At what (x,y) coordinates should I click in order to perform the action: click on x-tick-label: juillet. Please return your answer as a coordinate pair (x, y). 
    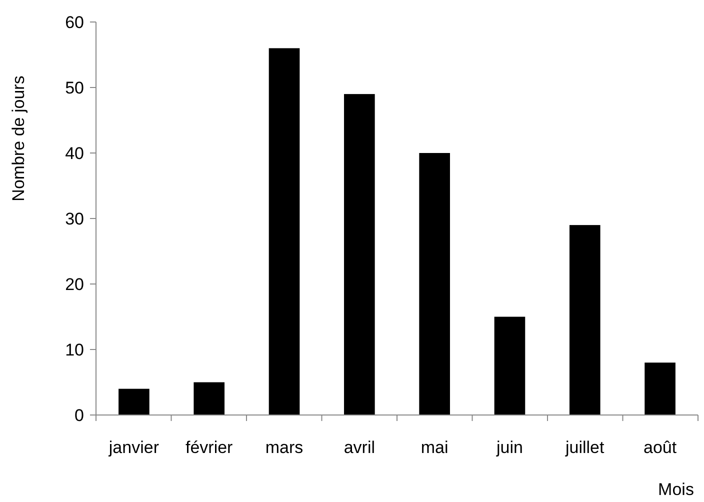
    Looking at the image, I should click on (584, 447).